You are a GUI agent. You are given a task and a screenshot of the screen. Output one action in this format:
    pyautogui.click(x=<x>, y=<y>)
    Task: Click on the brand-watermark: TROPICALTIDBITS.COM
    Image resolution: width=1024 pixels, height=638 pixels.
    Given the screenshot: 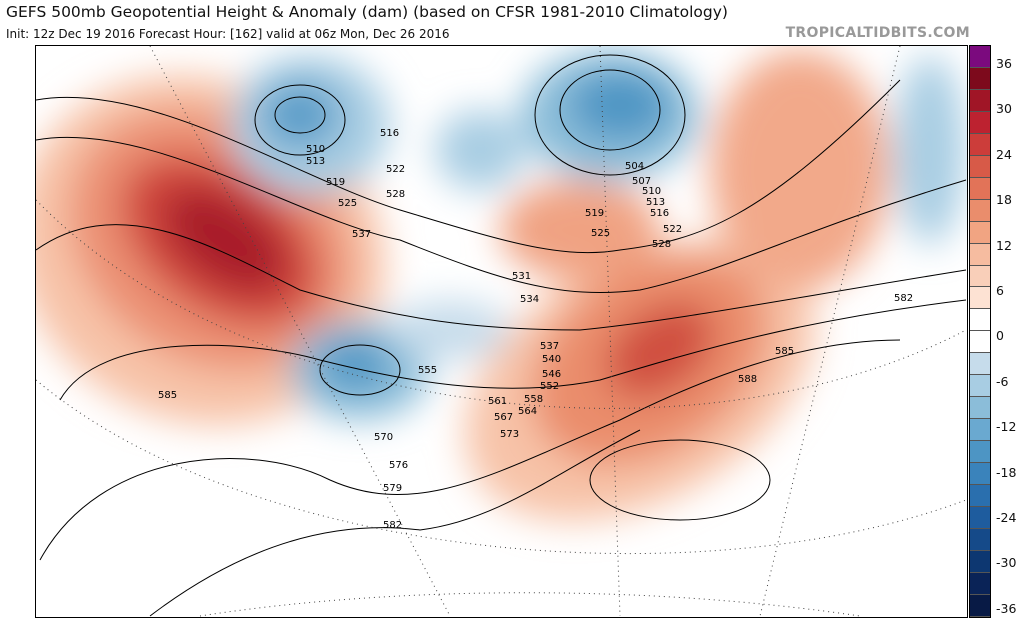 What is the action you would take?
    pyautogui.click(x=877, y=33)
    